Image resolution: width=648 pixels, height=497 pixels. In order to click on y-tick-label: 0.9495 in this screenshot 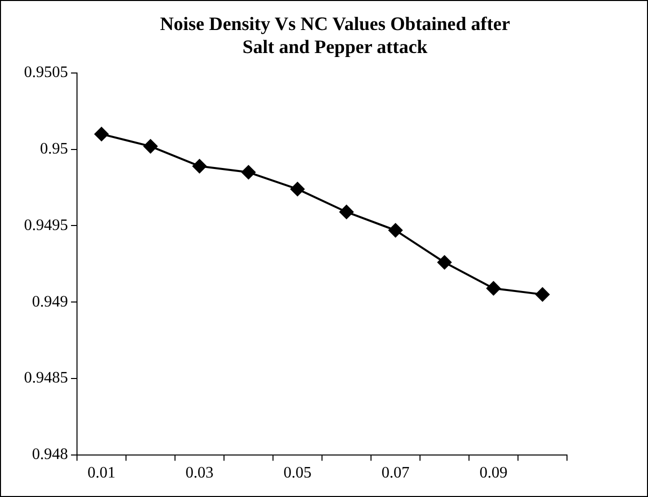, I will do `click(46, 225)`.